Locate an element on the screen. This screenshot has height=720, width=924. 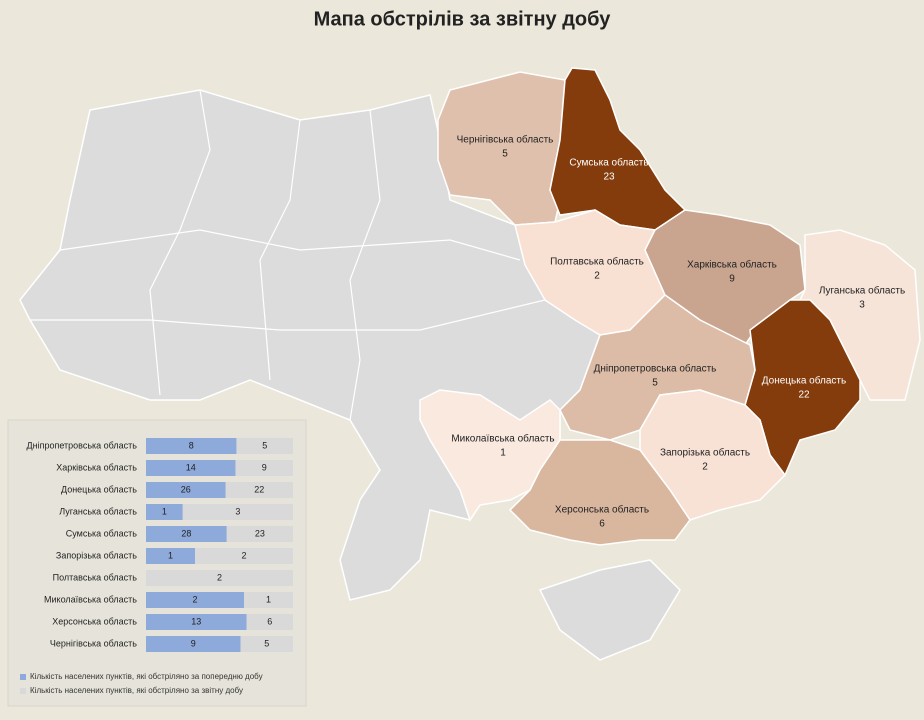
region-name: Полтавська область is located at coordinates (597, 262).